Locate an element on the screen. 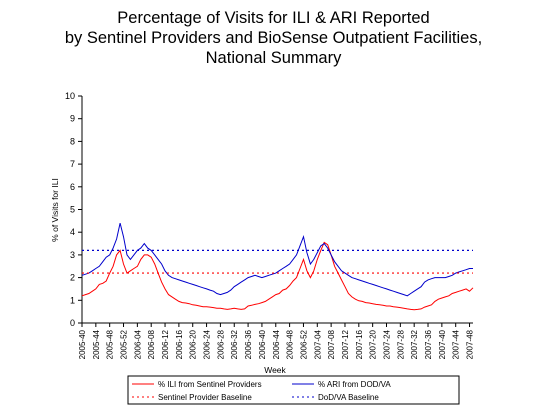 The height and width of the screenshot is (411, 547). x-tick-label: 2007-48 is located at coordinates (470, 344).